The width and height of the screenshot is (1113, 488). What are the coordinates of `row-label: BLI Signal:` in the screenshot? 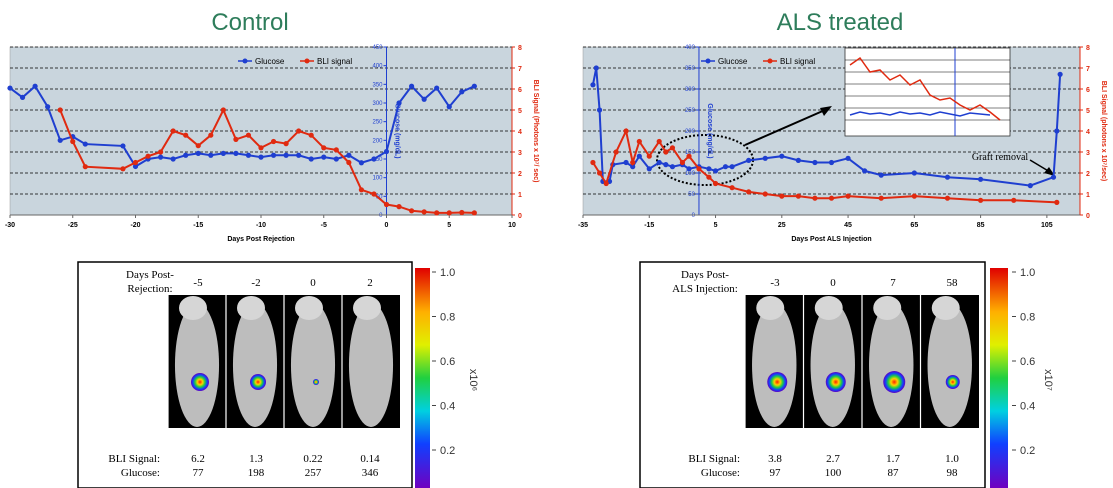 It's located at (714, 459).